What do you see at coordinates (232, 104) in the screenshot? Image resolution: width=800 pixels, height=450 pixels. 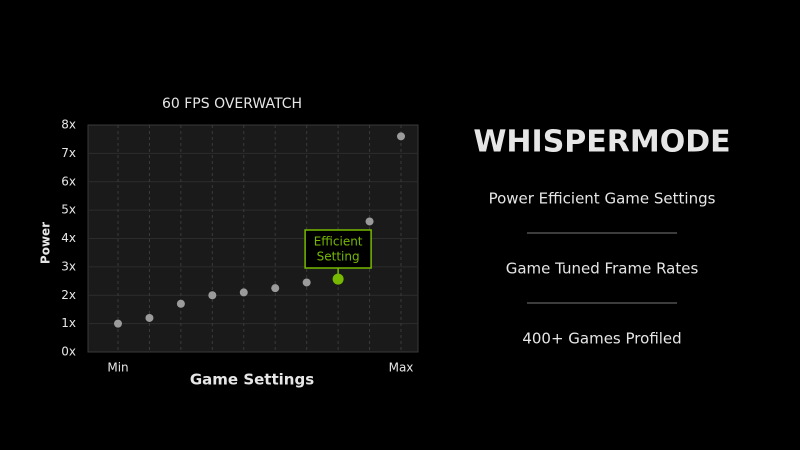 I see `chart-title: 60 FPS OVERWATCH` at bounding box center [232, 104].